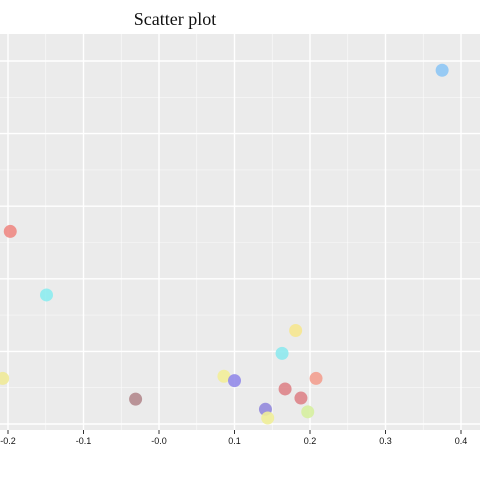 The height and width of the screenshot is (480, 480). I want to click on x-tick-label: 0.2, so click(310, 441).